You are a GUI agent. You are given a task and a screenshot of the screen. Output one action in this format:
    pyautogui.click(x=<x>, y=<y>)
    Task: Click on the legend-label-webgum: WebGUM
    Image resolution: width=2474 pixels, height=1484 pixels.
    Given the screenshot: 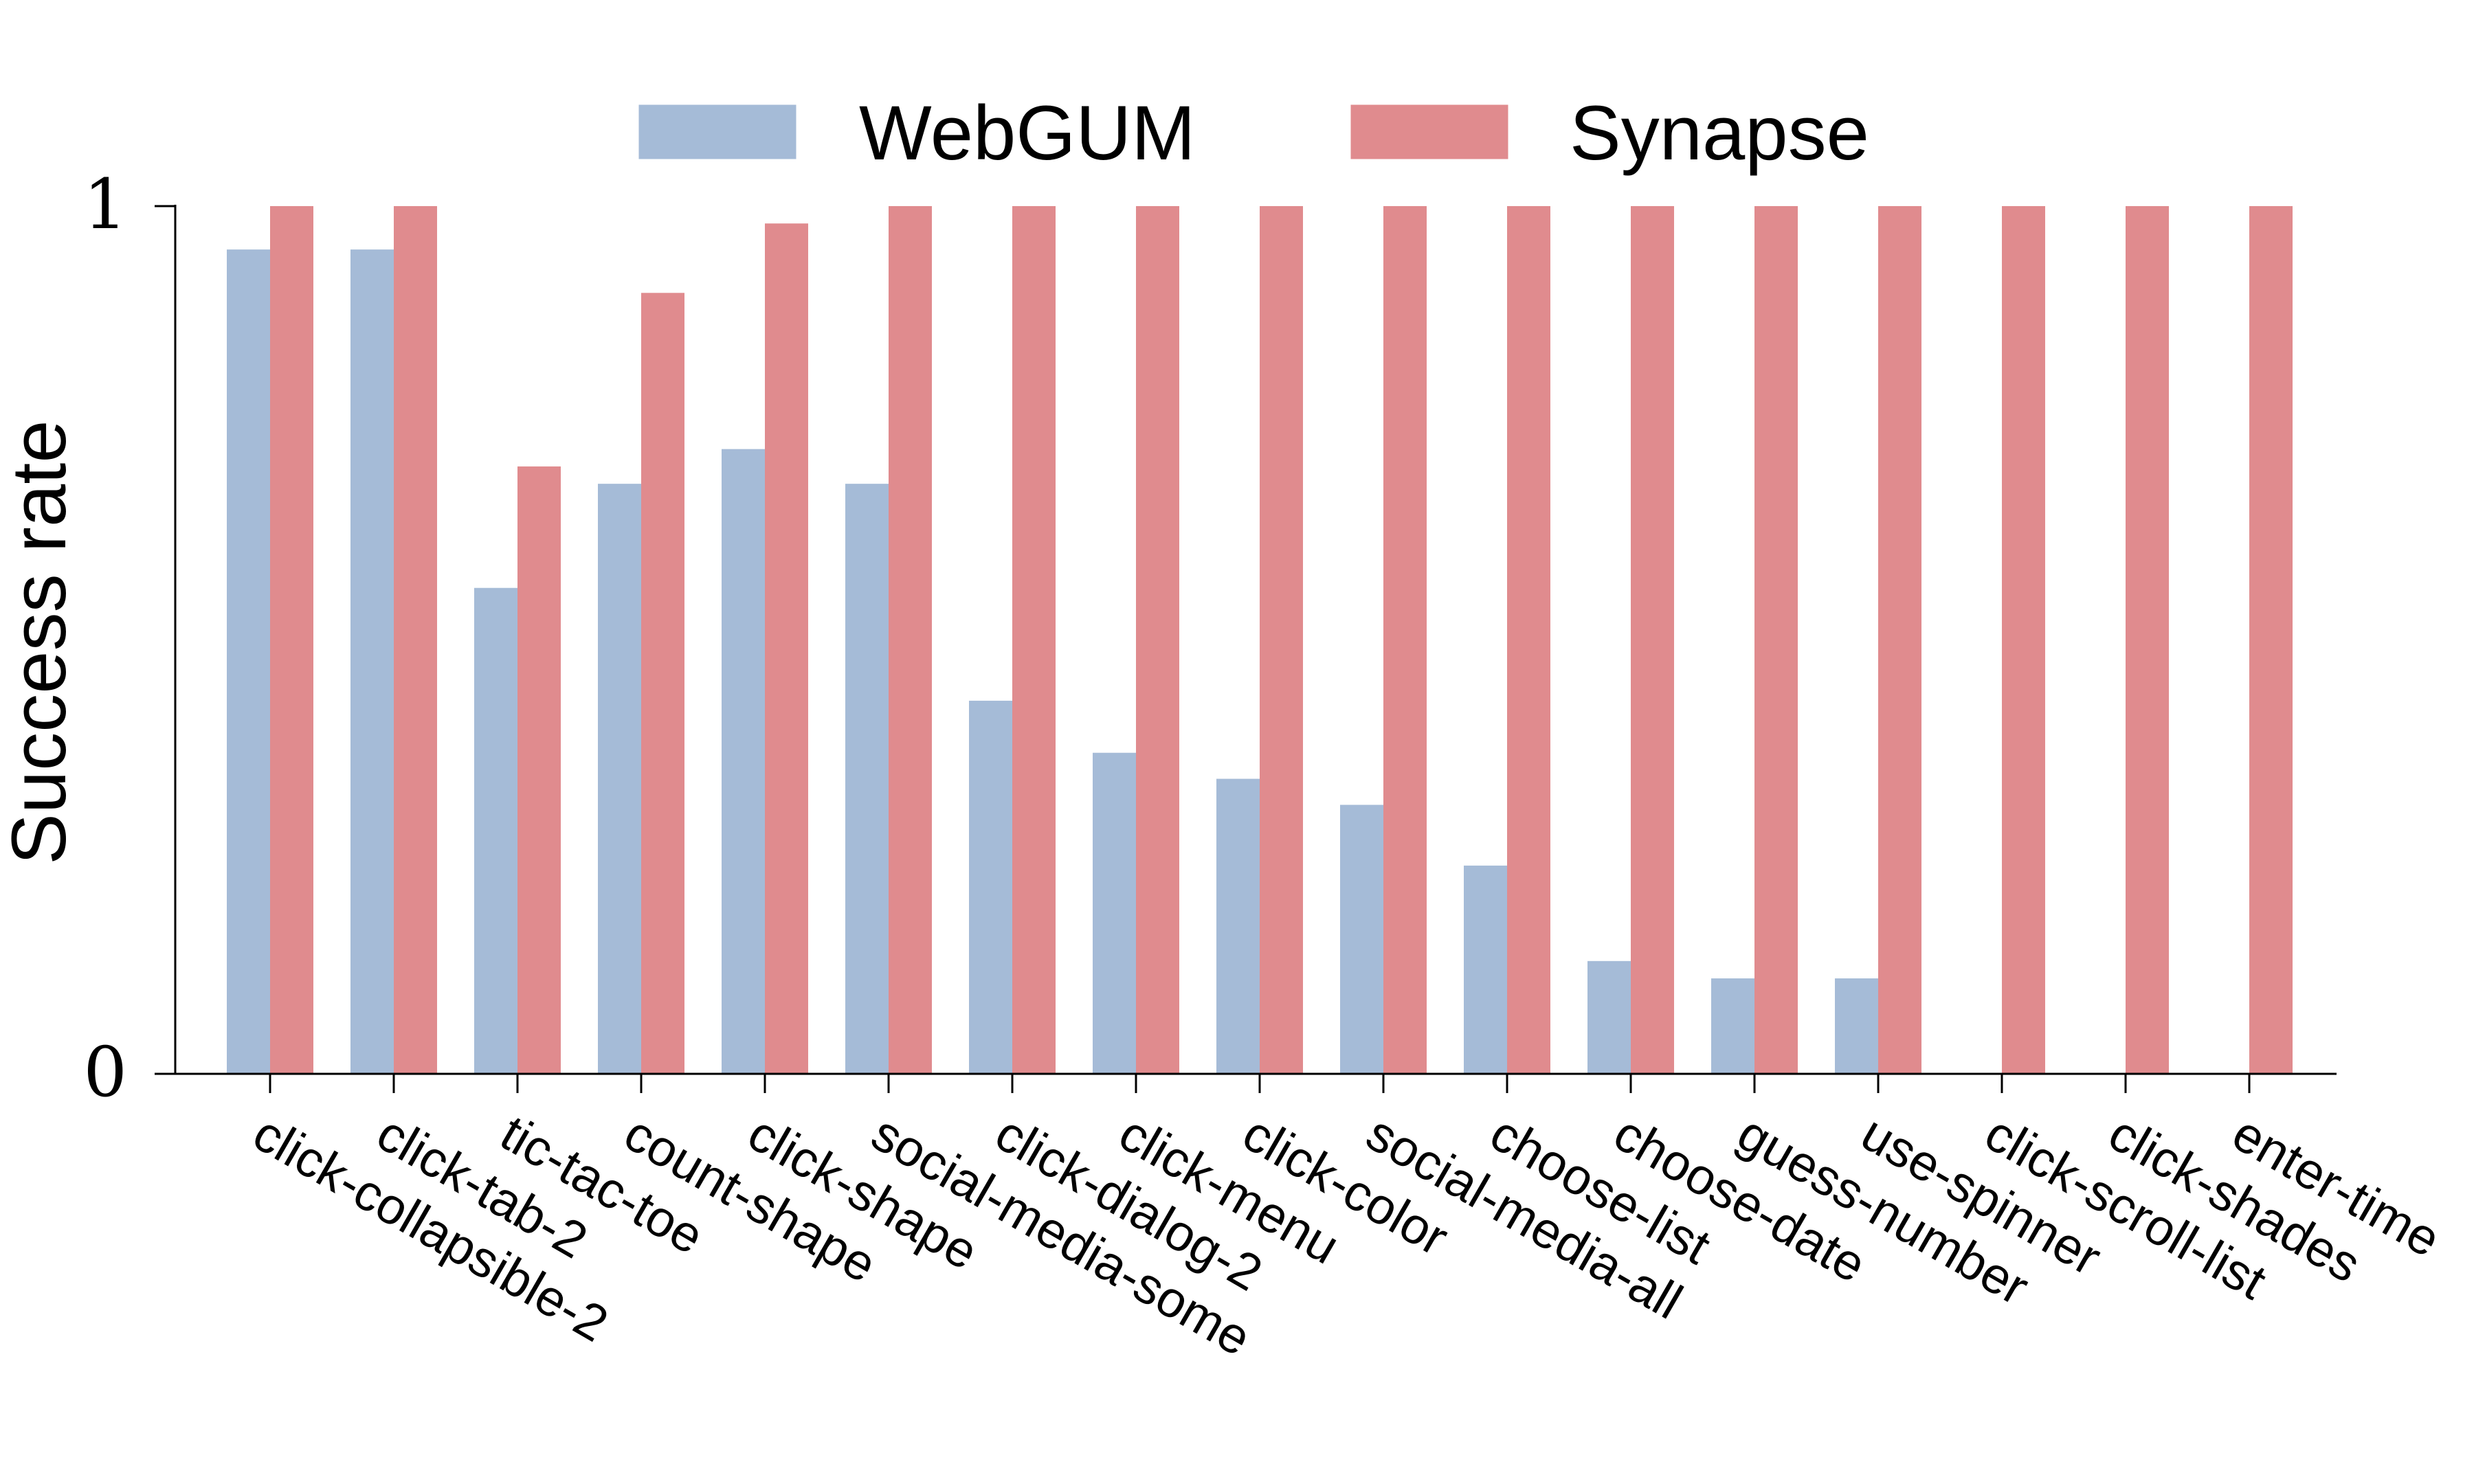 What is the action you would take?
    pyautogui.click(x=1027, y=133)
    